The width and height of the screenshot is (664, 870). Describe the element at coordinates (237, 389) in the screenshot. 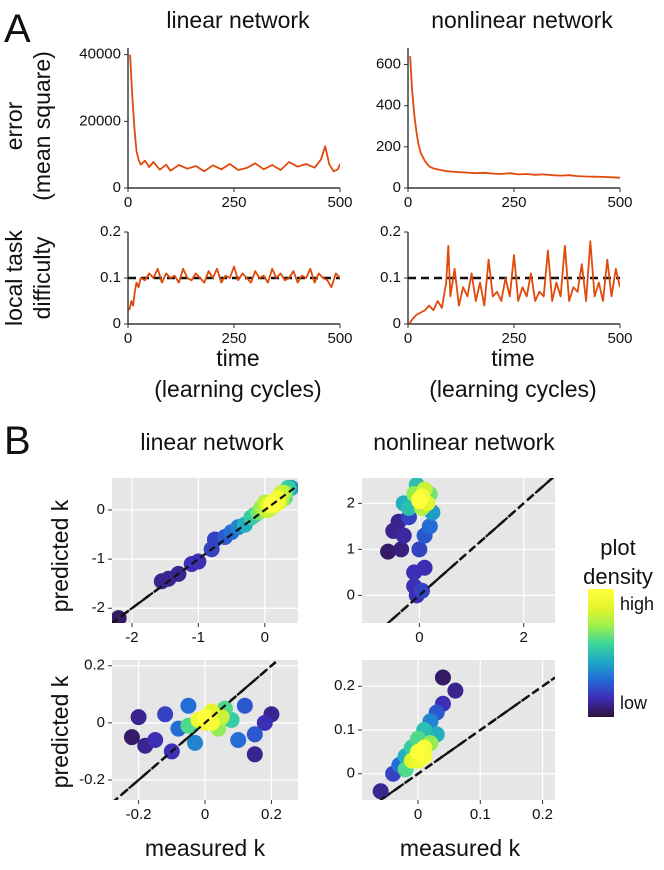

I see `panel-a-xlabel-linear-line2: (learning cycles)` at that location.